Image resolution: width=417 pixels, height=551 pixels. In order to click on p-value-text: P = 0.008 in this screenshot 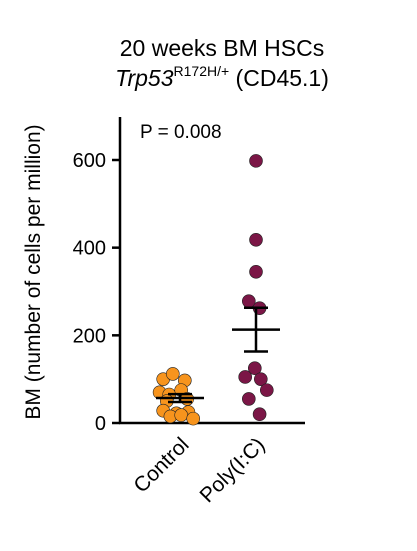, I will do `click(181, 132)`.